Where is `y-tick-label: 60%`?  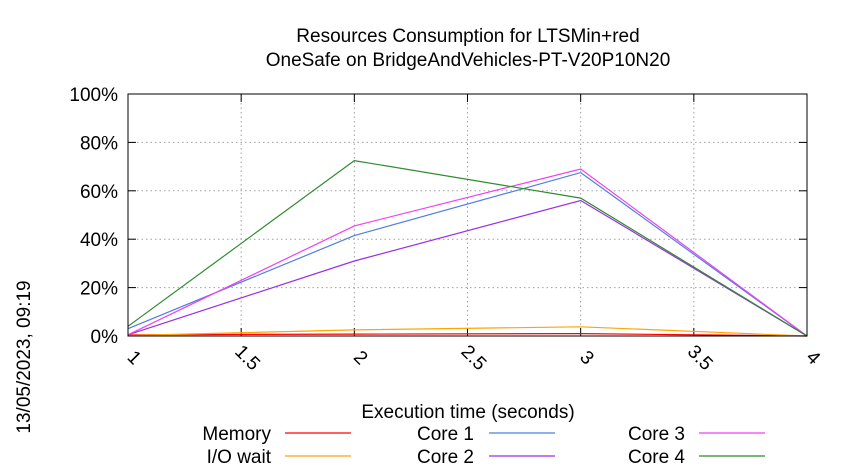 y-tick-label: 60% is located at coordinates (99, 192).